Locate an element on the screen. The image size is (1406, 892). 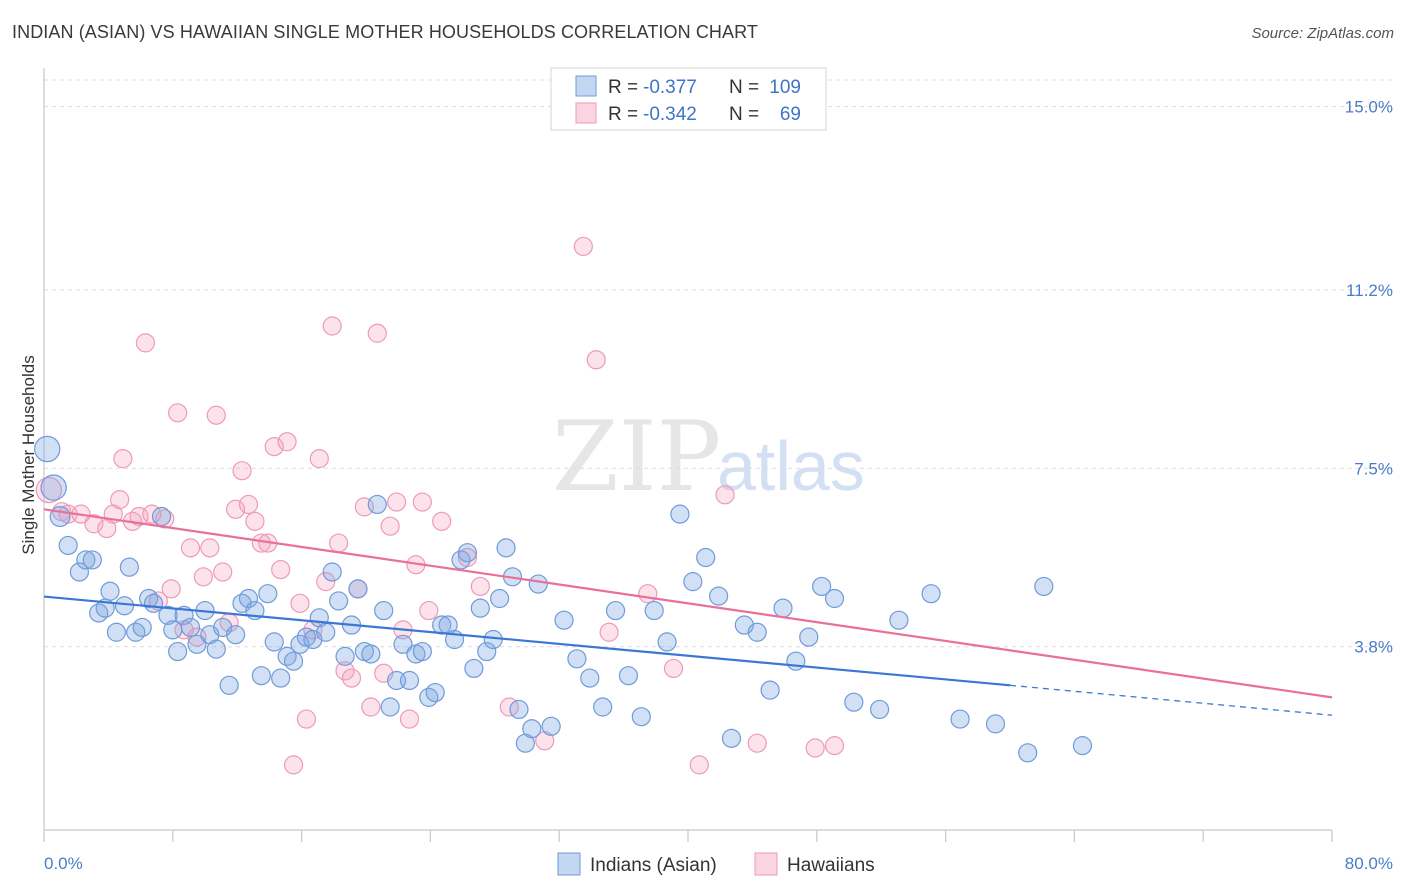
legend-n-value-2: 69 is located at coordinates (790, 114).